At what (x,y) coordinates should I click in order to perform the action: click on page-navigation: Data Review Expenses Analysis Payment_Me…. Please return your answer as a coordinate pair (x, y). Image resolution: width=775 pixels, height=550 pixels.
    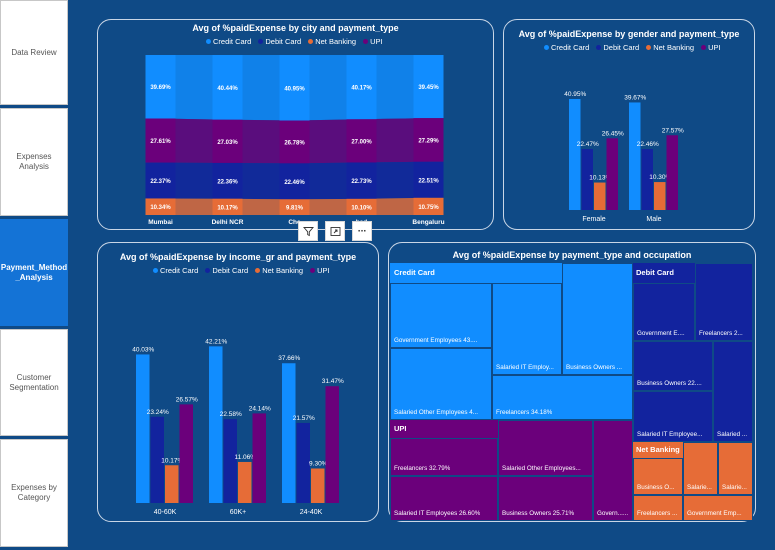
    Looking at the image, I should click on (35, 275).